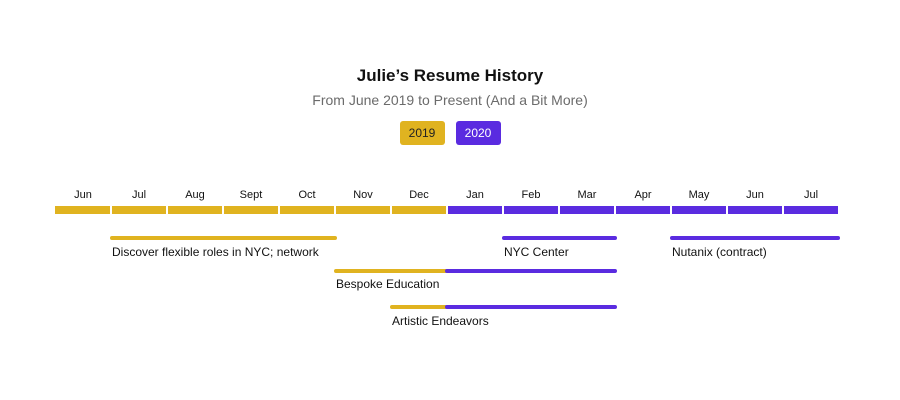 This screenshot has height=400, width=900. I want to click on legend: 2019 2020, so click(450, 133).